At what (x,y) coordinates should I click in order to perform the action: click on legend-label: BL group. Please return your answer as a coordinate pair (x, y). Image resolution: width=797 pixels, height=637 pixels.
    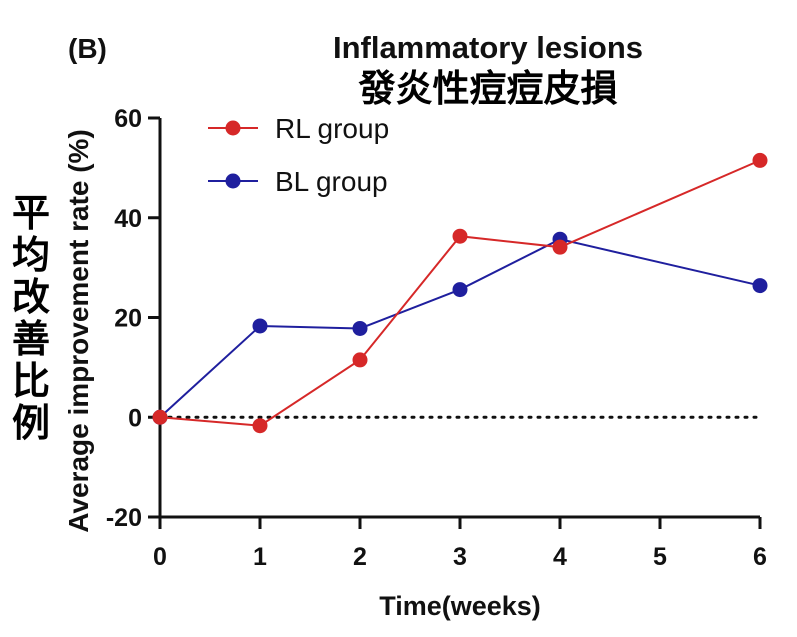
    Looking at the image, I should click on (331, 181).